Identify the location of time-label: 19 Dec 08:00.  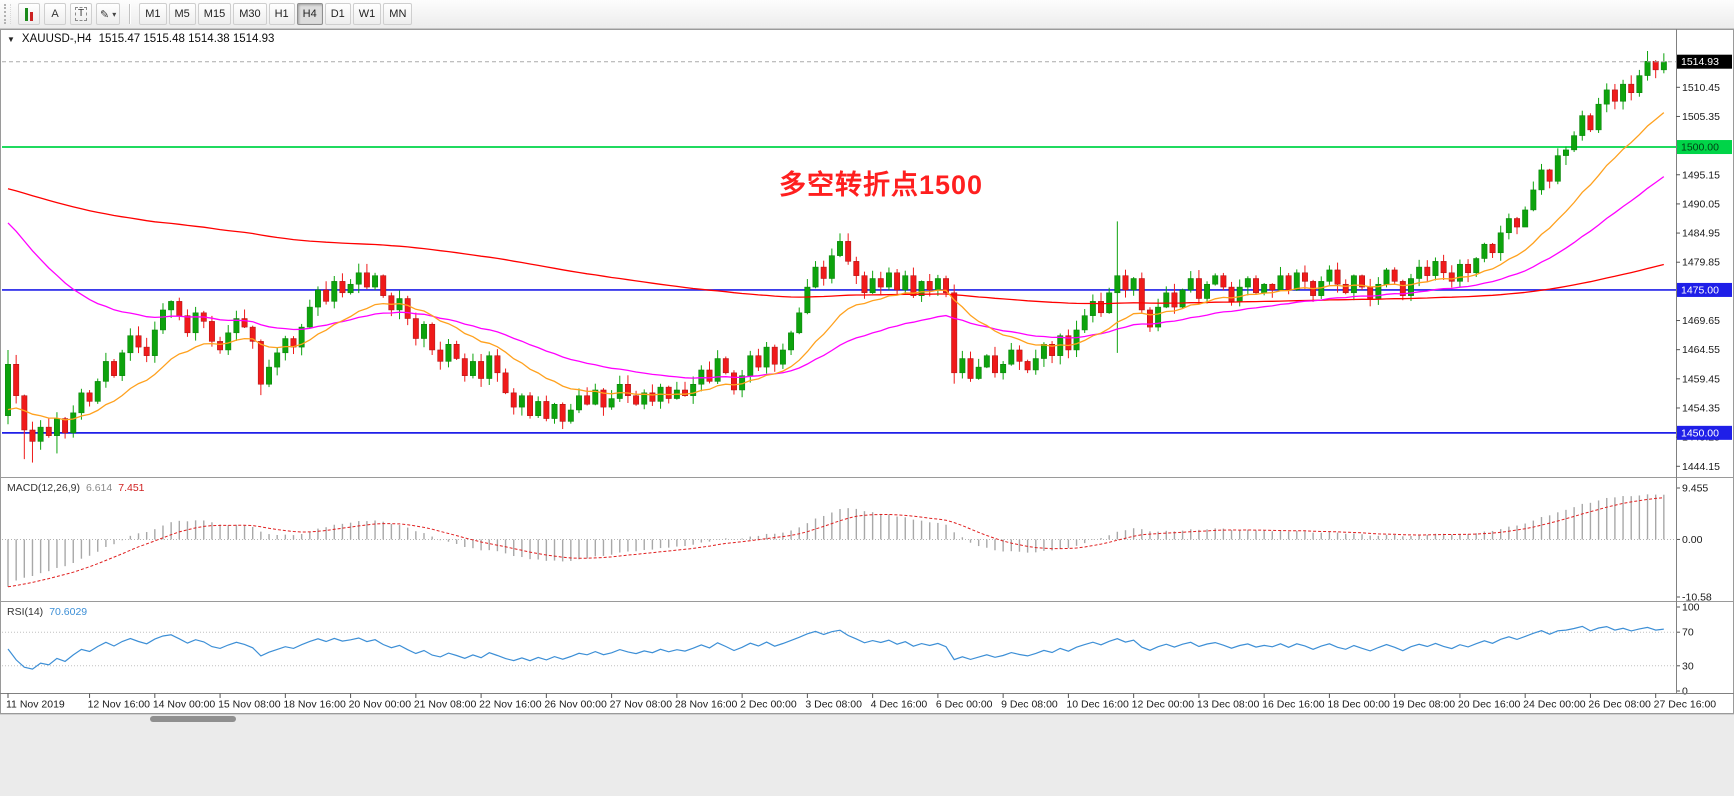
(1424, 705).